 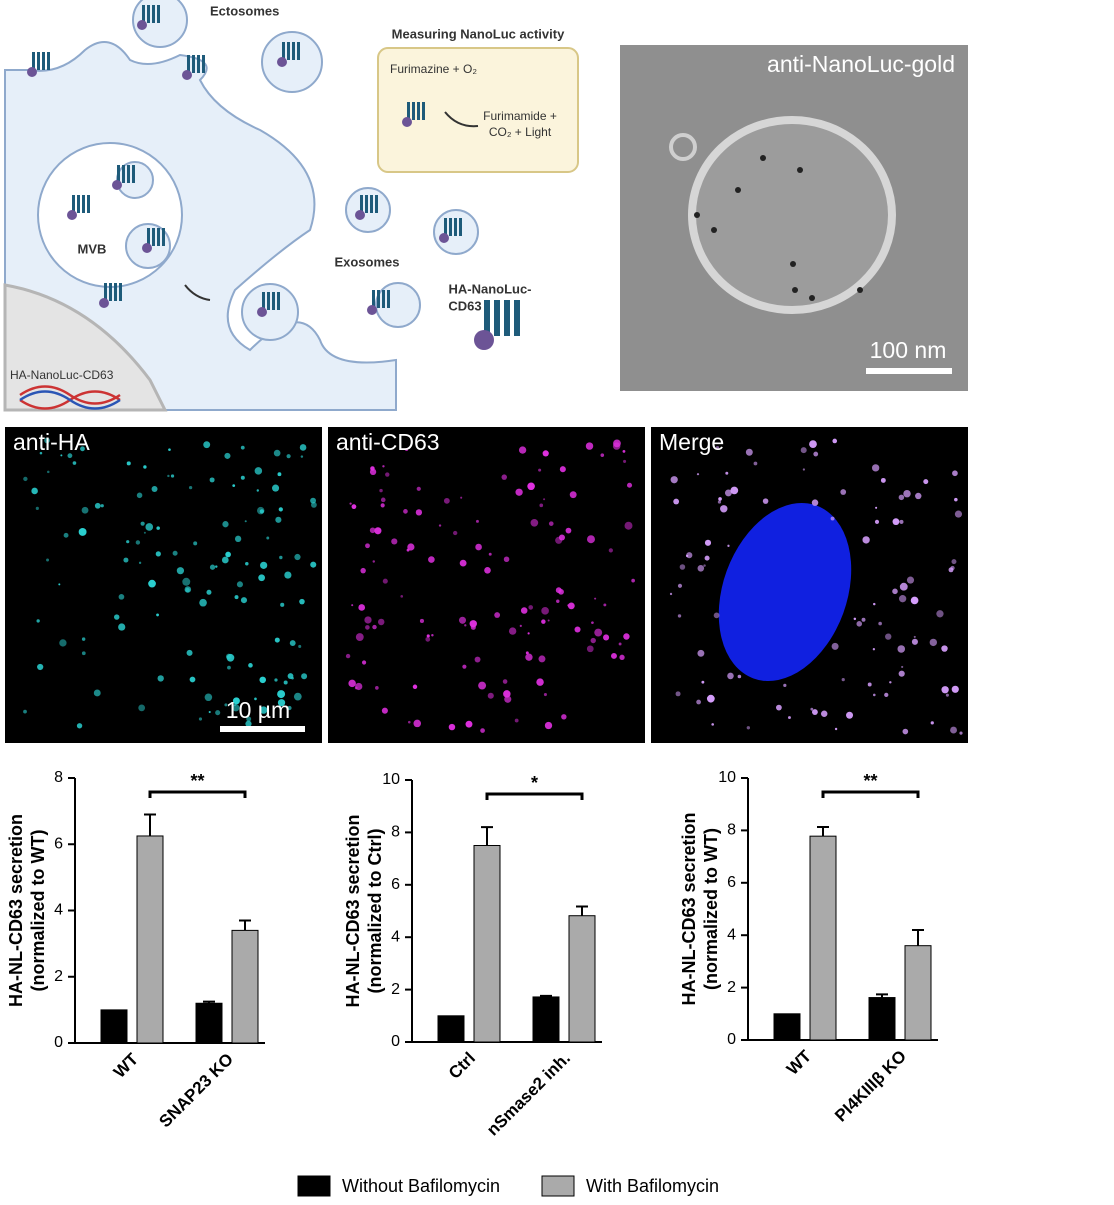 I want to click on label: Measuring NanoLuc activity, so click(x=478, y=33).